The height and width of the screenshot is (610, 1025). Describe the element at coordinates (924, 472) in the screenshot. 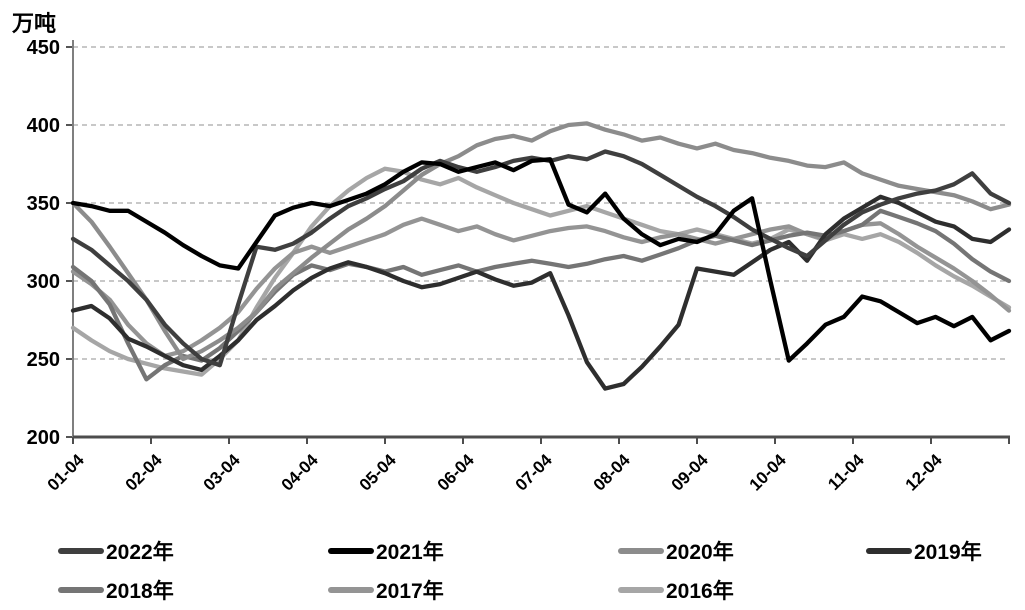

I see `x-axis-tick-label: 12-04` at that location.